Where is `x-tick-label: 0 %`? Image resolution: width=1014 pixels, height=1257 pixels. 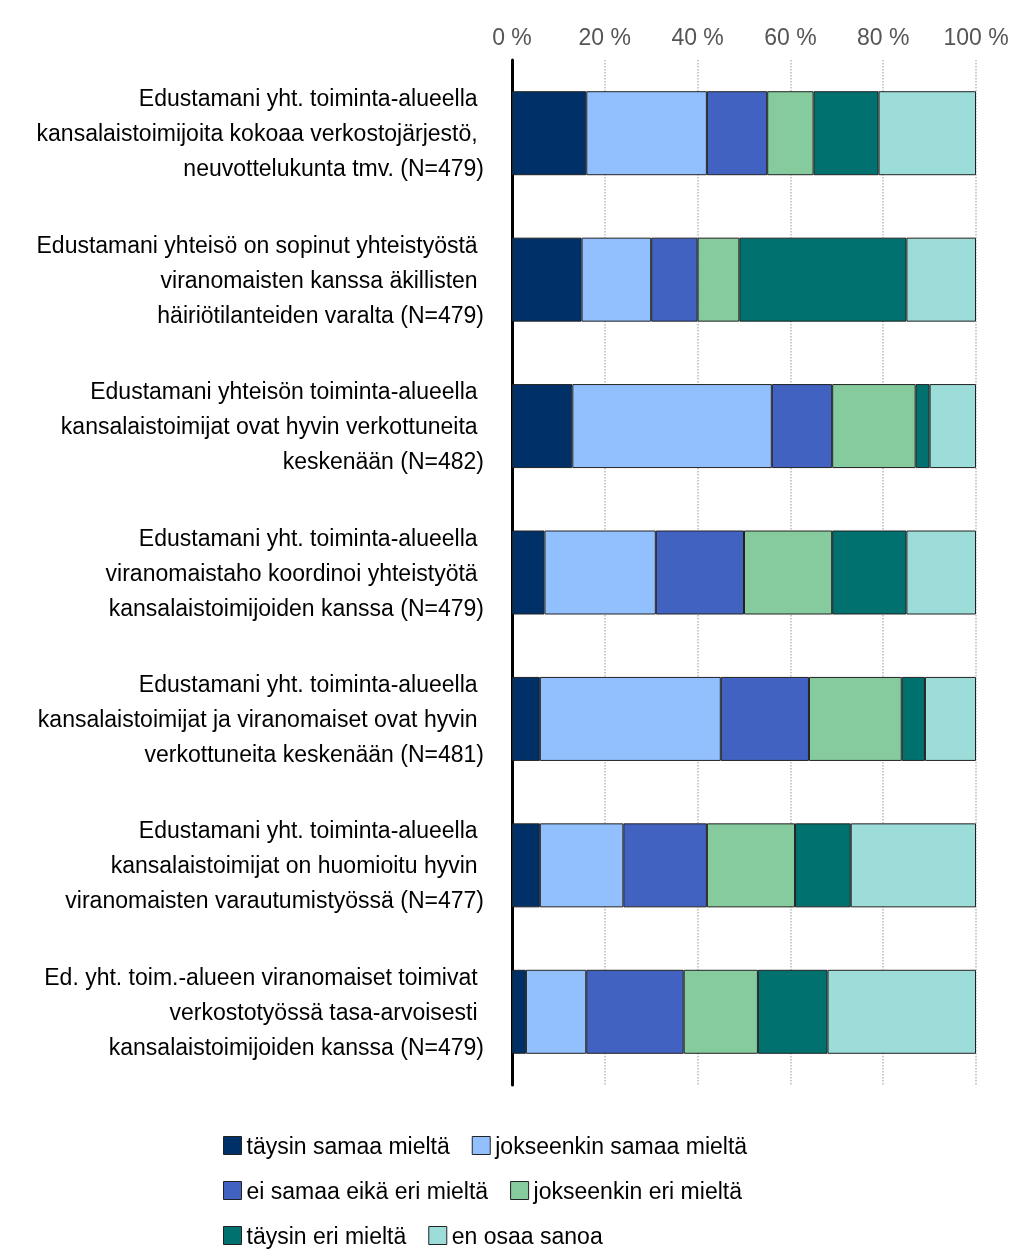 x-tick-label: 0 % is located at coordinates (512, 36).